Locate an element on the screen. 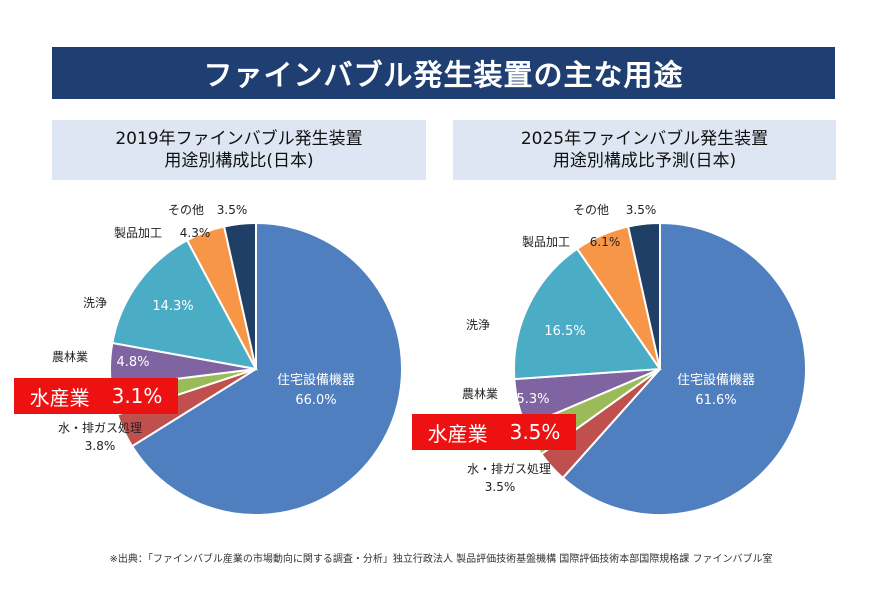 Image resolution: width=882 pixels, height=610 pixels. page-title: ファインバブル発生装置の主な用途 is located at coordinates (443, 73).